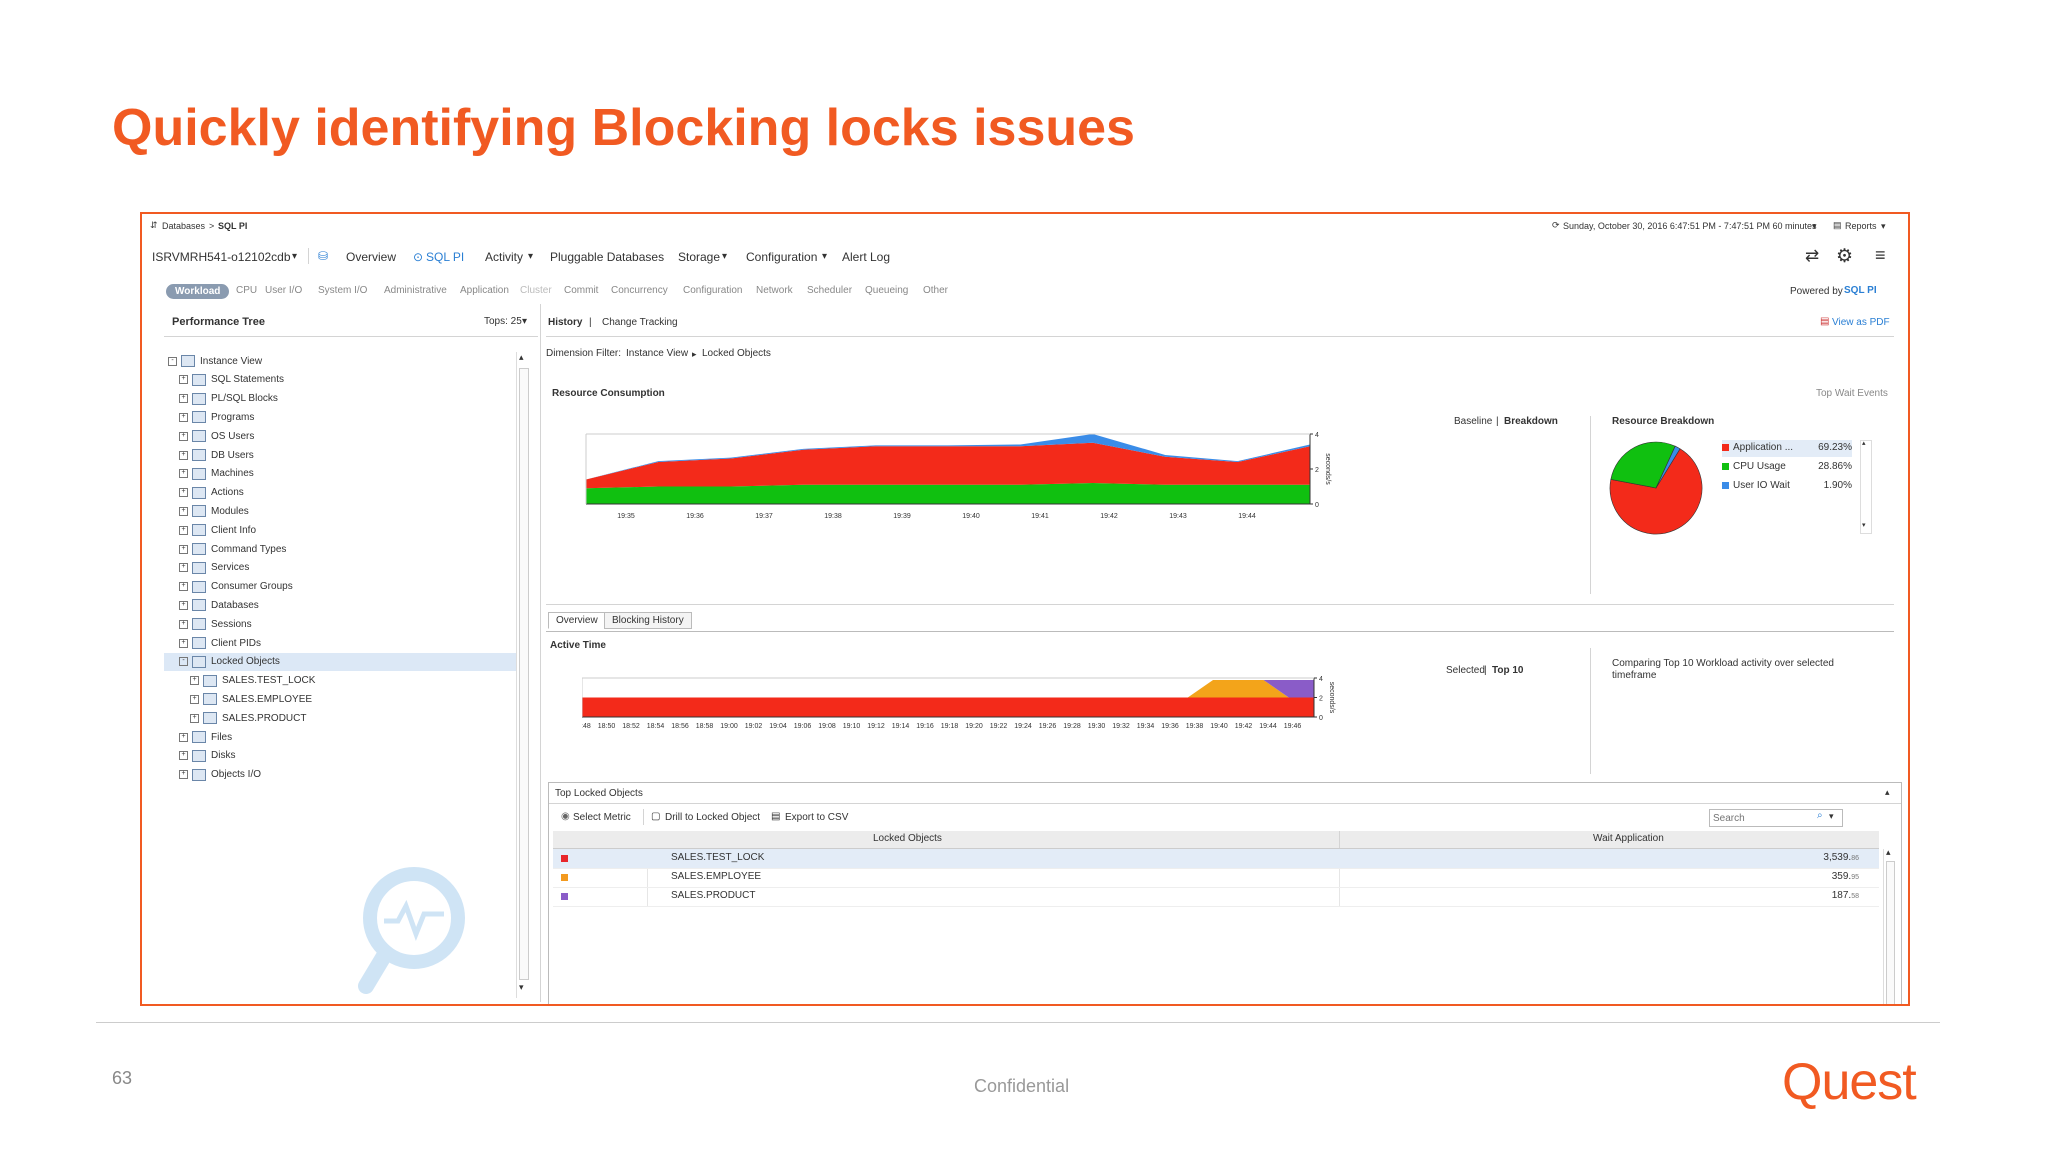 This screenshot has height=1152, width=2048. I want to click on tree-item: + Modules, so click(340, 511).